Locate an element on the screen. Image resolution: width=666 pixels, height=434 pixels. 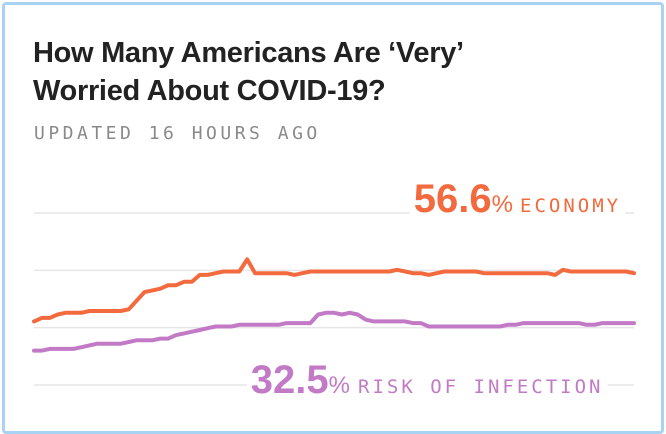
economy-series-label: ECONOMY is located at coordinates (570, 206).